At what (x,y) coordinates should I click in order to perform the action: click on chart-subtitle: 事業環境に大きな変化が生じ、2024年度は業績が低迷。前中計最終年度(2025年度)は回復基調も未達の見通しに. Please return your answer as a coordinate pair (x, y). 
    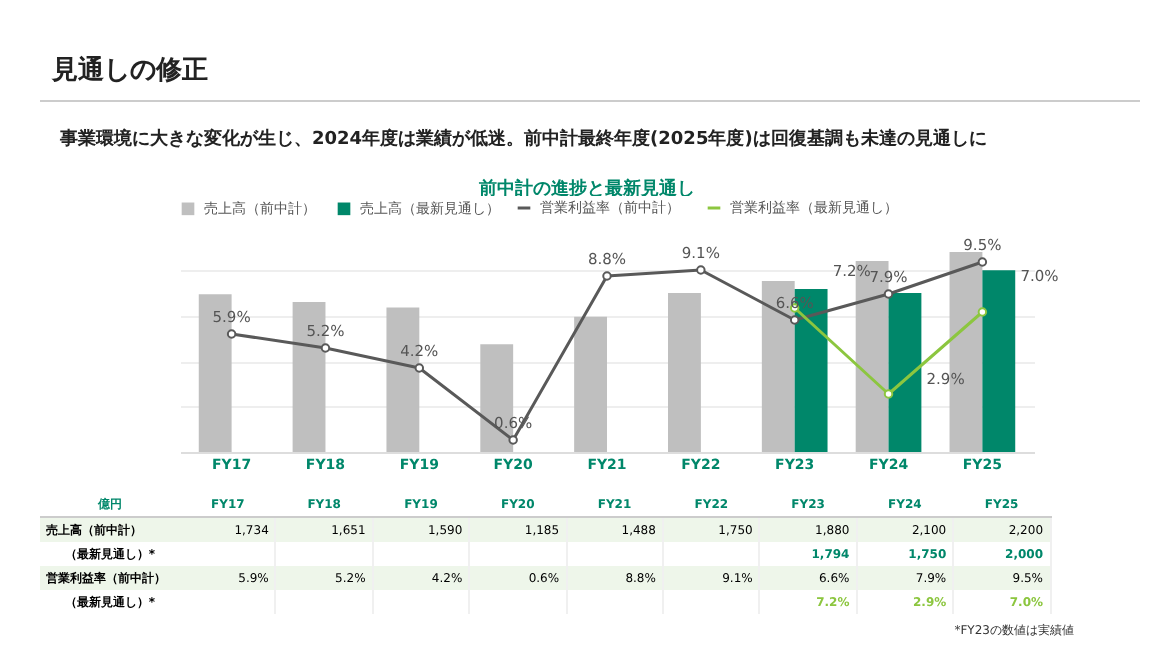
    Looking at the image, I should click on (523, 139).